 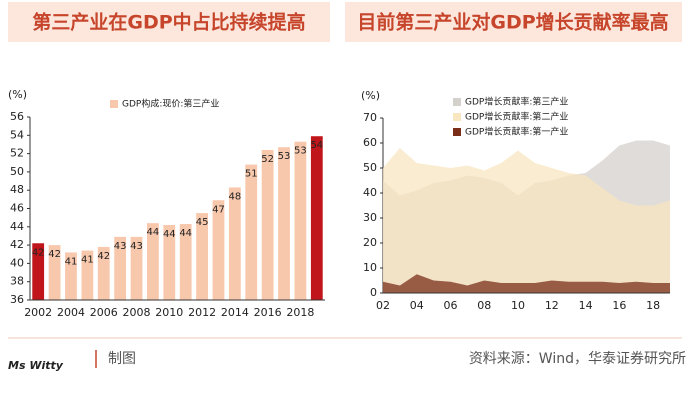 I want to click on legend-label: GDP构成:现价:第三产业, so click(x=170, y=104).